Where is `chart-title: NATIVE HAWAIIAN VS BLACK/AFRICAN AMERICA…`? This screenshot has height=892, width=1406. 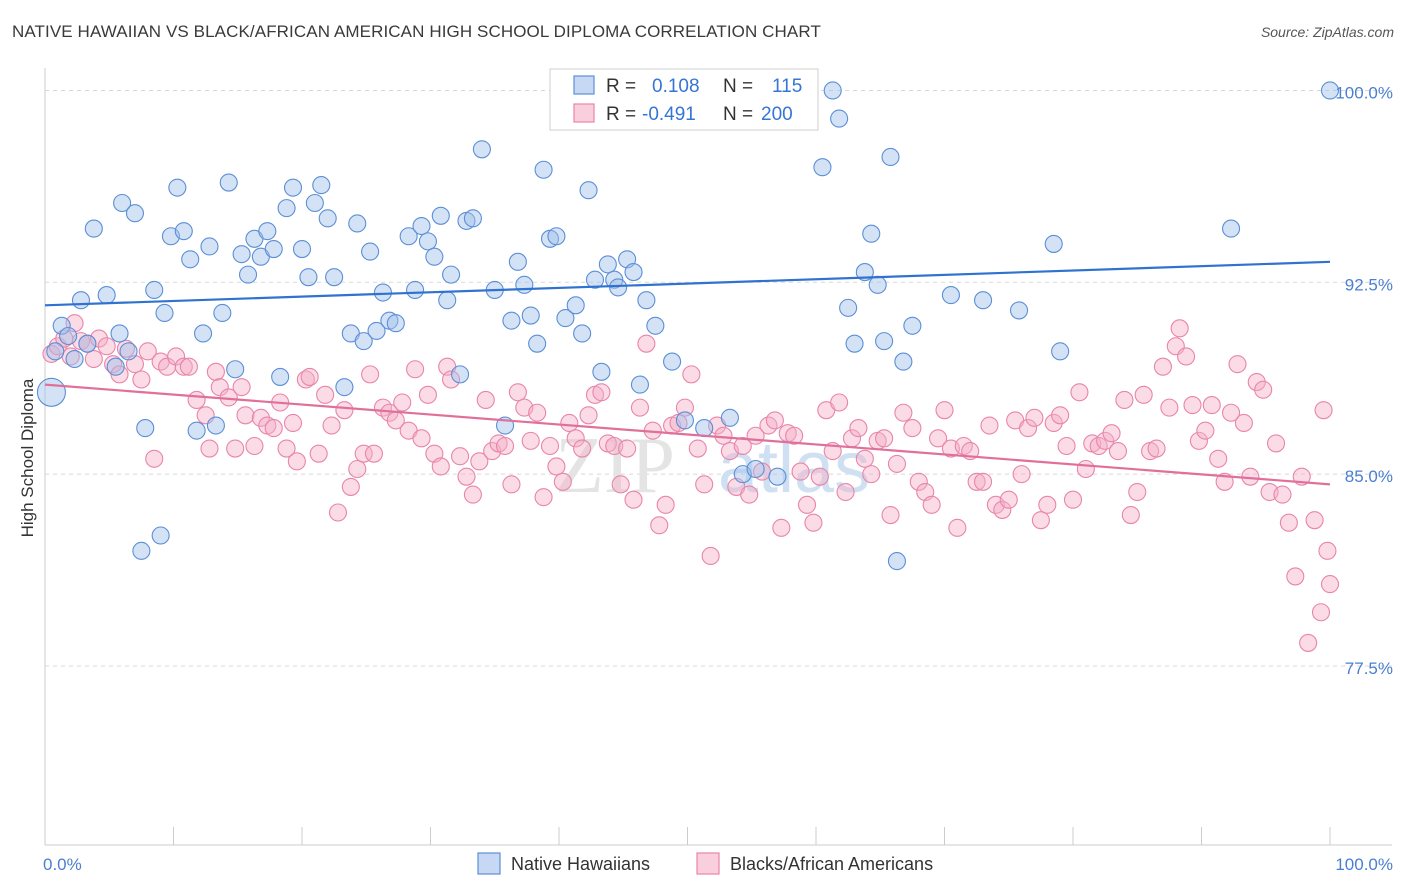 chart-title: NATIVE HAWAIIAN VS BLACK/AFRICAN AMERICA… is located at coordinates (416, 31).